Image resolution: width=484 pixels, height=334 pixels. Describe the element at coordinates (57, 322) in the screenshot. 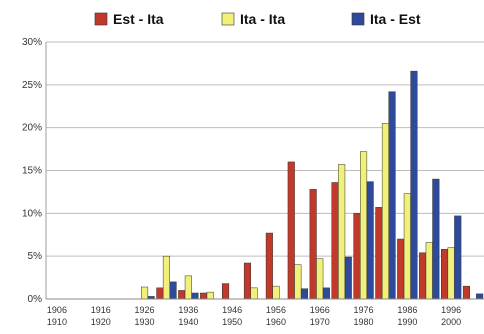

I see `x-tick-label: 1910` at that location.